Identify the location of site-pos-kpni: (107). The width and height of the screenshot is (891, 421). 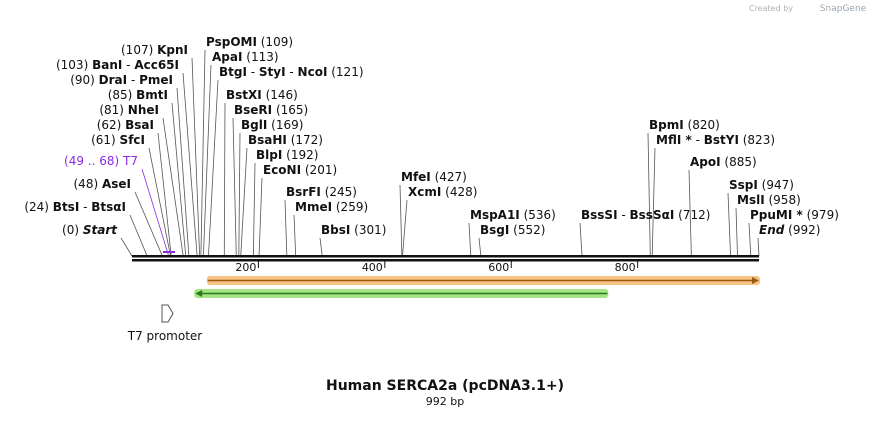
(139, 50).